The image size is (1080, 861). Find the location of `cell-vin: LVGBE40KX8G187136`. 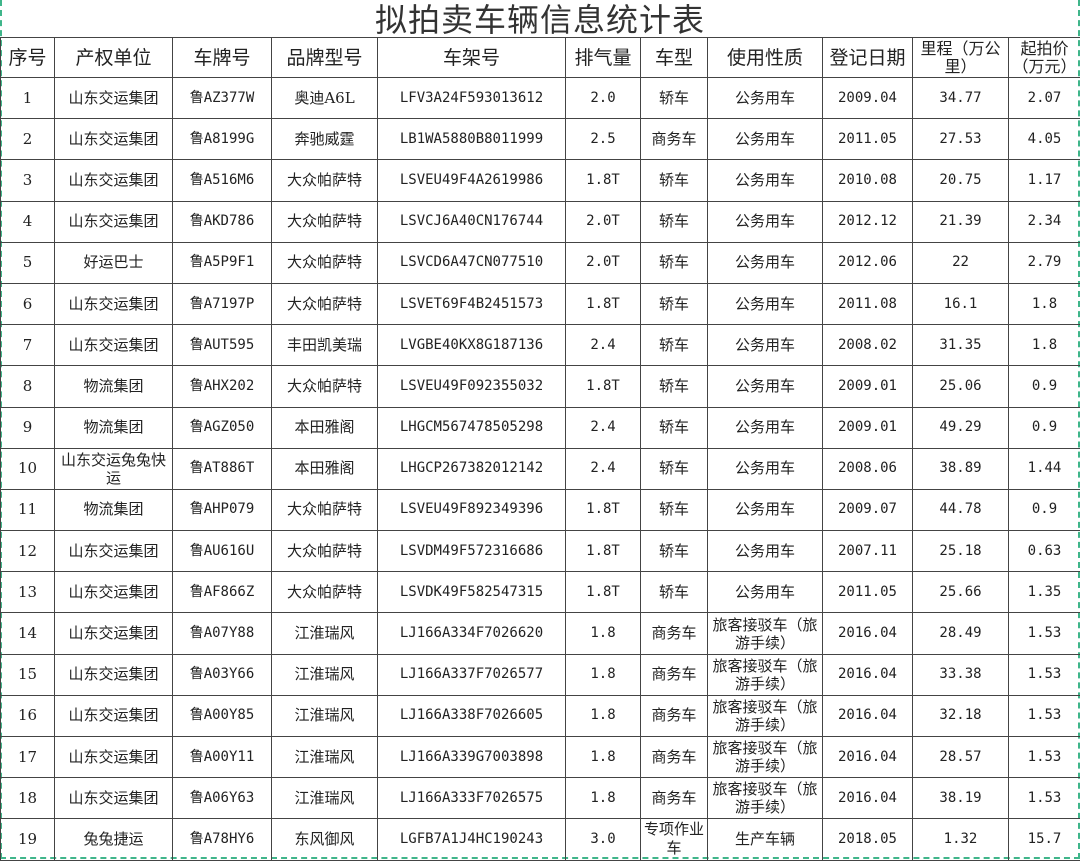

cell-vin: LVGBE40KX8G187136 is located at coordinates (471, 345).